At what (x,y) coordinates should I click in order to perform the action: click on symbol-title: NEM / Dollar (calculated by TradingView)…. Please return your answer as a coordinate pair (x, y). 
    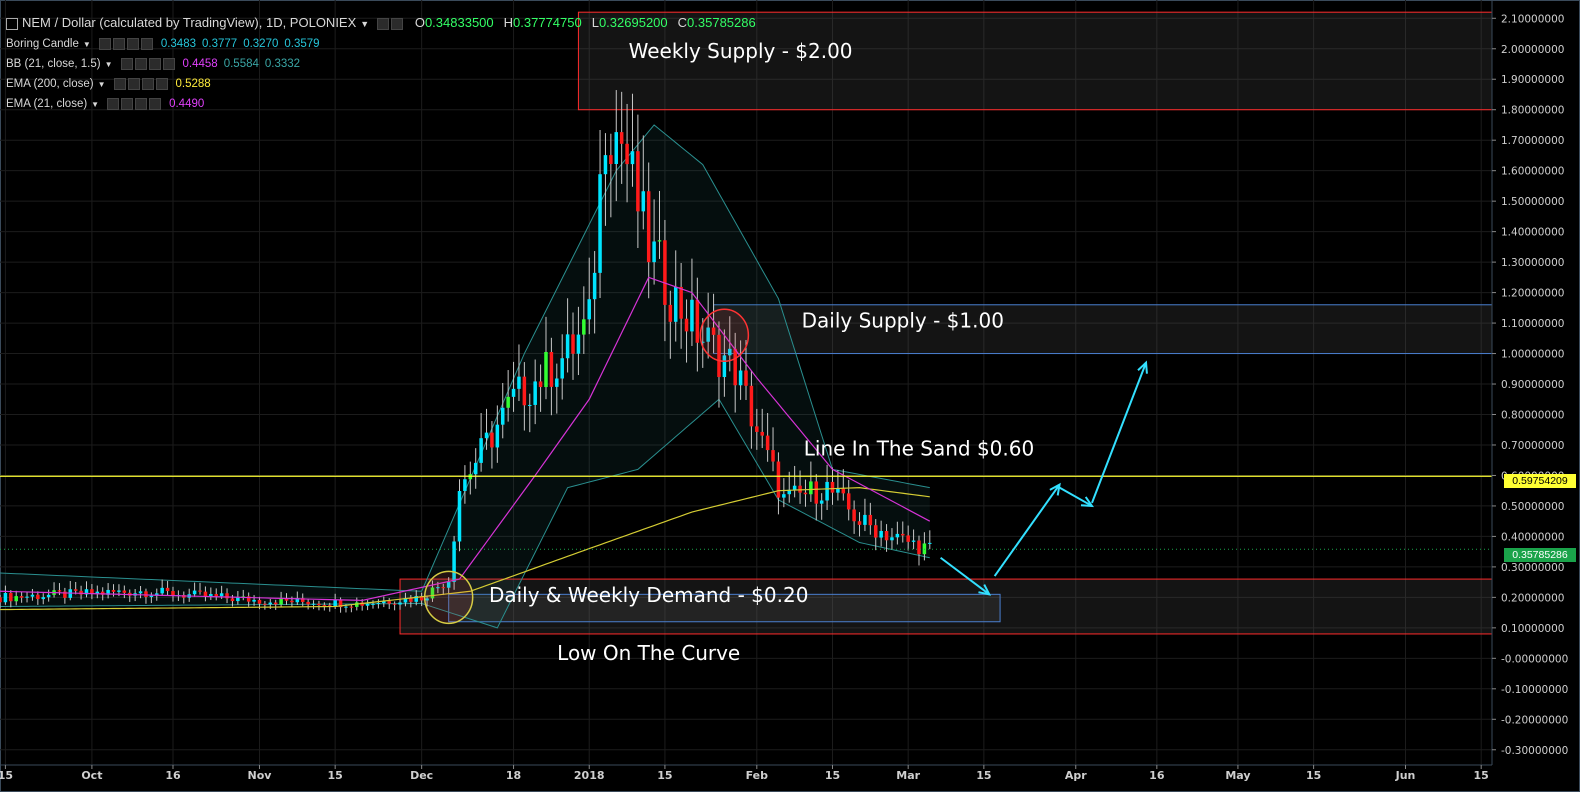
    Looking at the image, I should click on (189, 22).